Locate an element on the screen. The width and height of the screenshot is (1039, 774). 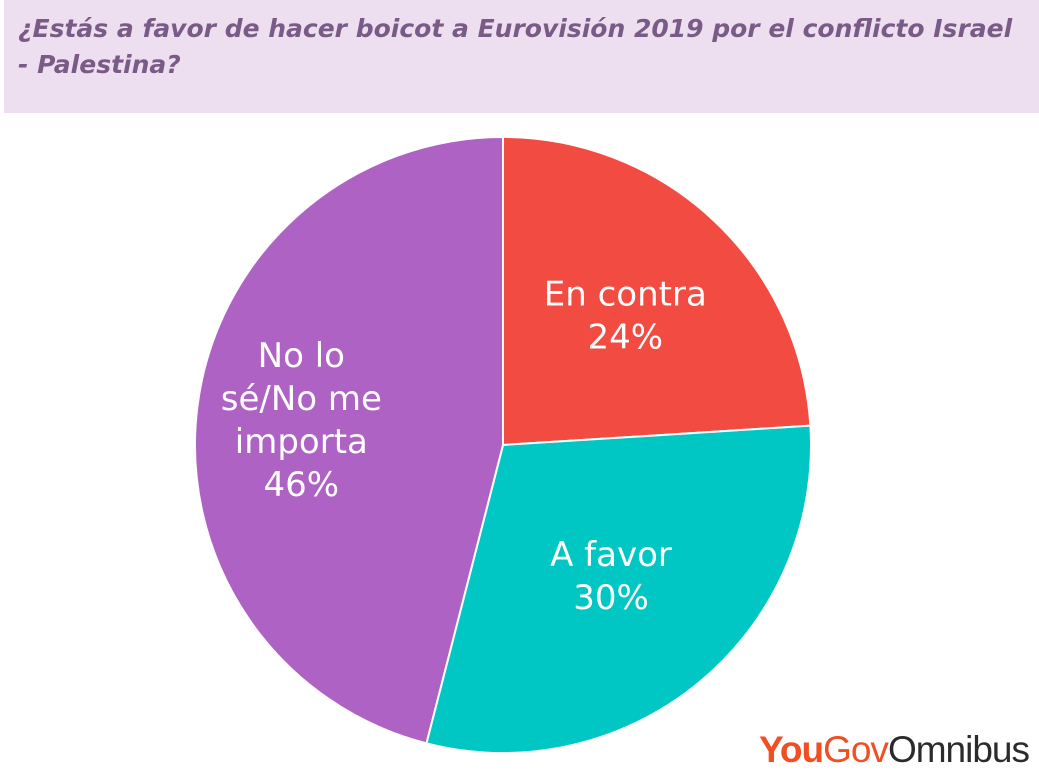
logo-gov: Gov is located at coordinates (856, 749).